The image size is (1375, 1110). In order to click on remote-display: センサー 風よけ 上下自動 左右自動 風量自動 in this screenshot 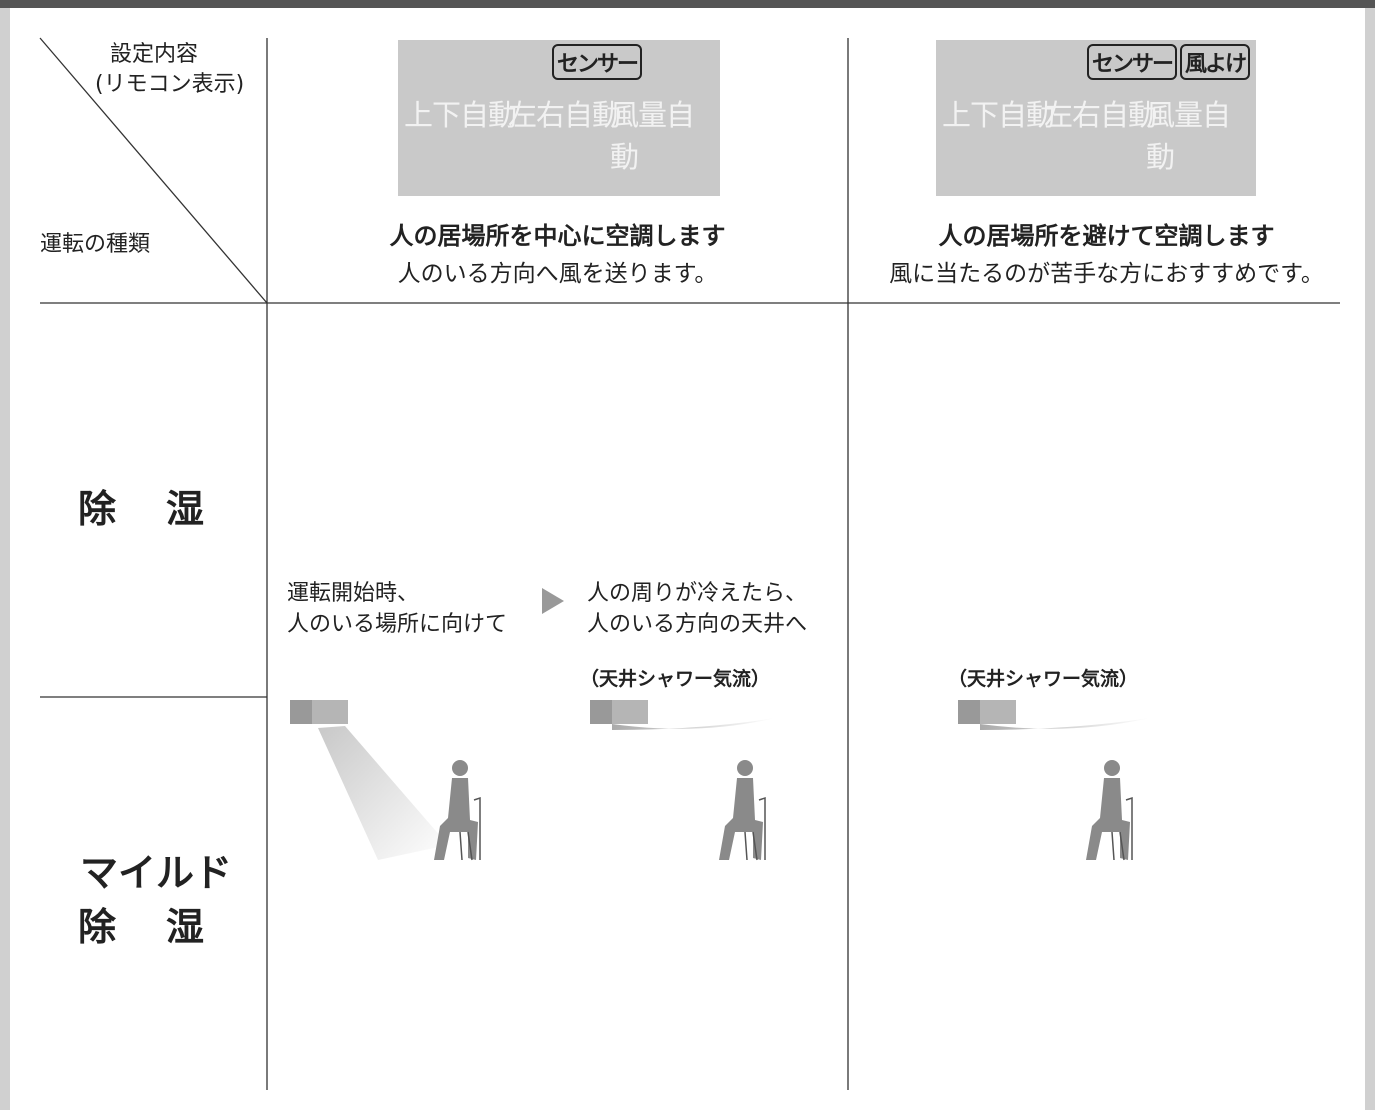, I will do `click(1096, 118)`.